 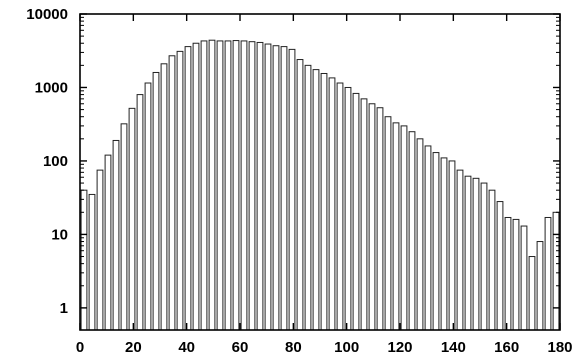 What do you see at coordinates (59, 234) in the screenshot?
I see `y-tick-label: 10` at bounding box center [59, 234].